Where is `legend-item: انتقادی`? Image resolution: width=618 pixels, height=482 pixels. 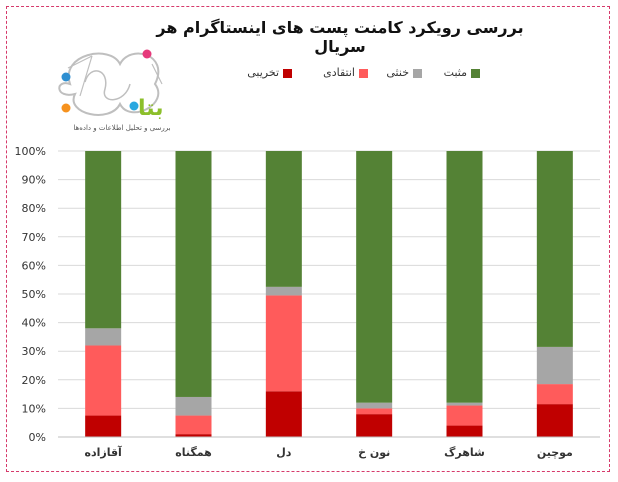
legend-item: انتقادی is located at coordinates (345, 72).